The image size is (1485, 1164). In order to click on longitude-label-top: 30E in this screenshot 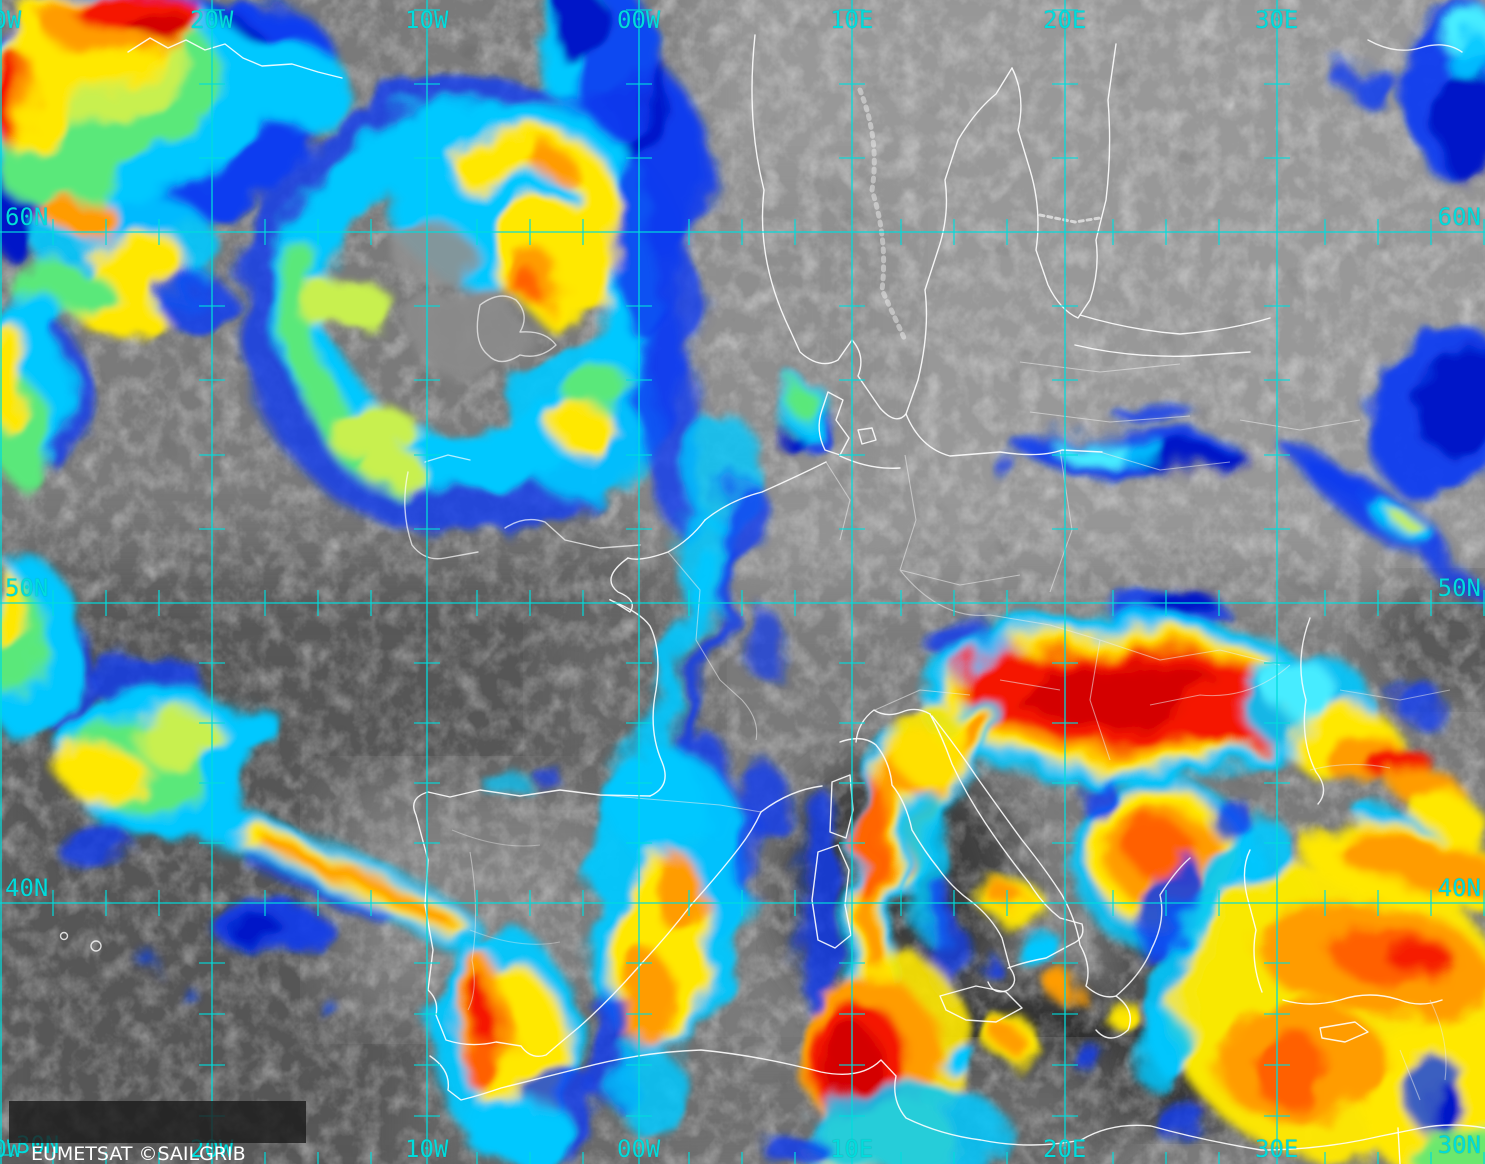, I will do `click(1277, 20)`.